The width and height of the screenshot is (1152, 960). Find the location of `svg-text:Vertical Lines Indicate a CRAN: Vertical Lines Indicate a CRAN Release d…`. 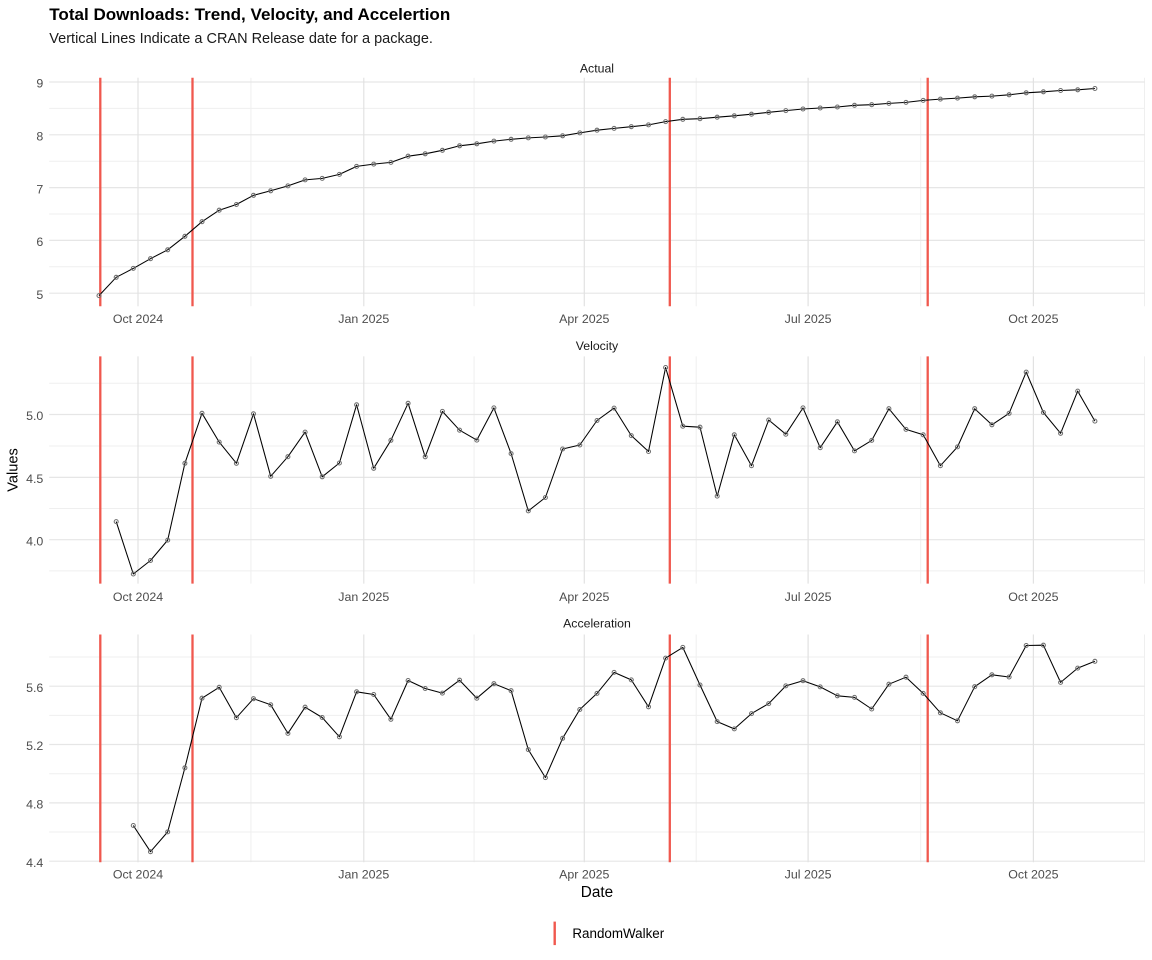

svg-text:Vertical Lines Indicate a CRAN: Vertical Lines Indicate a CRAN Release d… is located at coordinates (241, 39).